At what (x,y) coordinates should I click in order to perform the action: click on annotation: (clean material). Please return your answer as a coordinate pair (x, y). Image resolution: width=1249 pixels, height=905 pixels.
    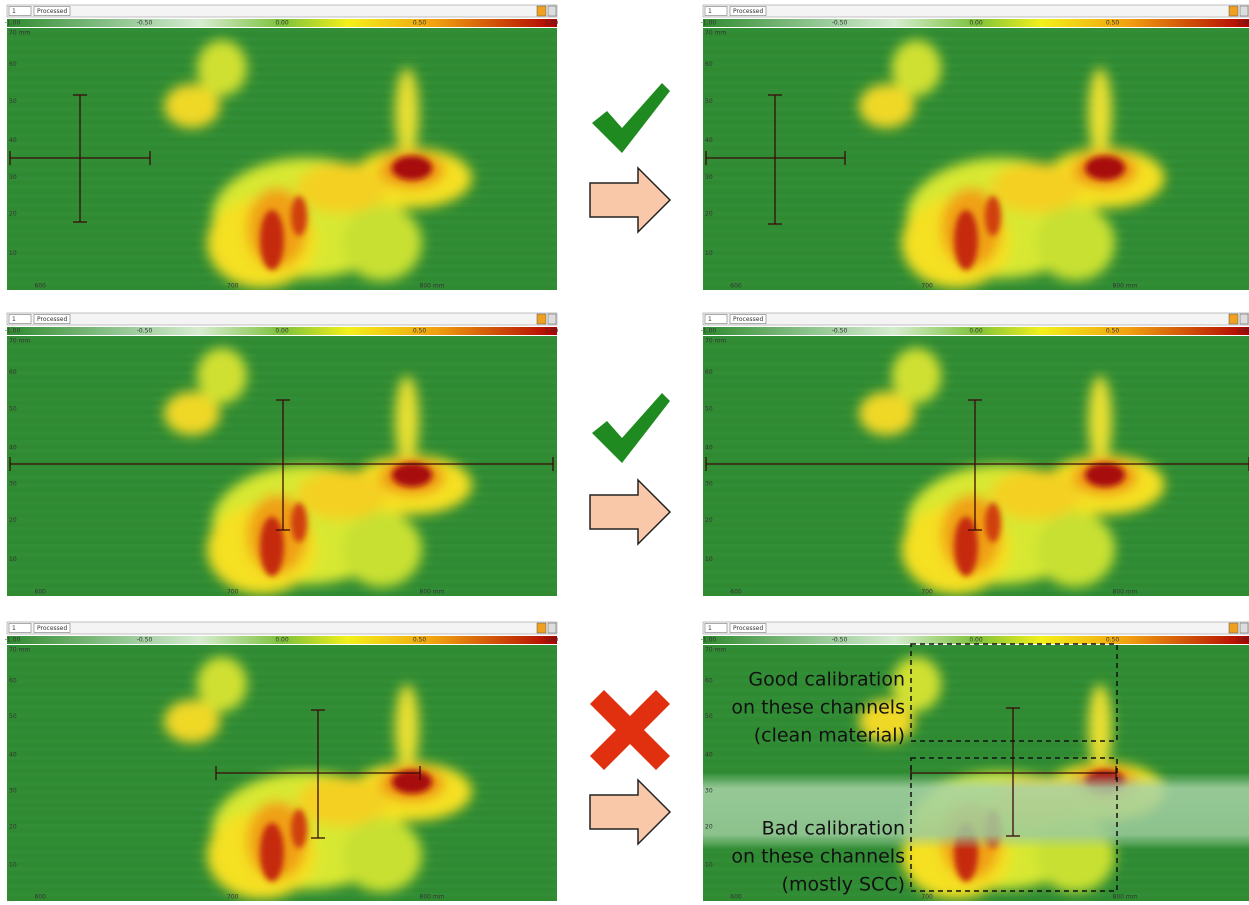
    Looking at the image, I should click on (829, 736).